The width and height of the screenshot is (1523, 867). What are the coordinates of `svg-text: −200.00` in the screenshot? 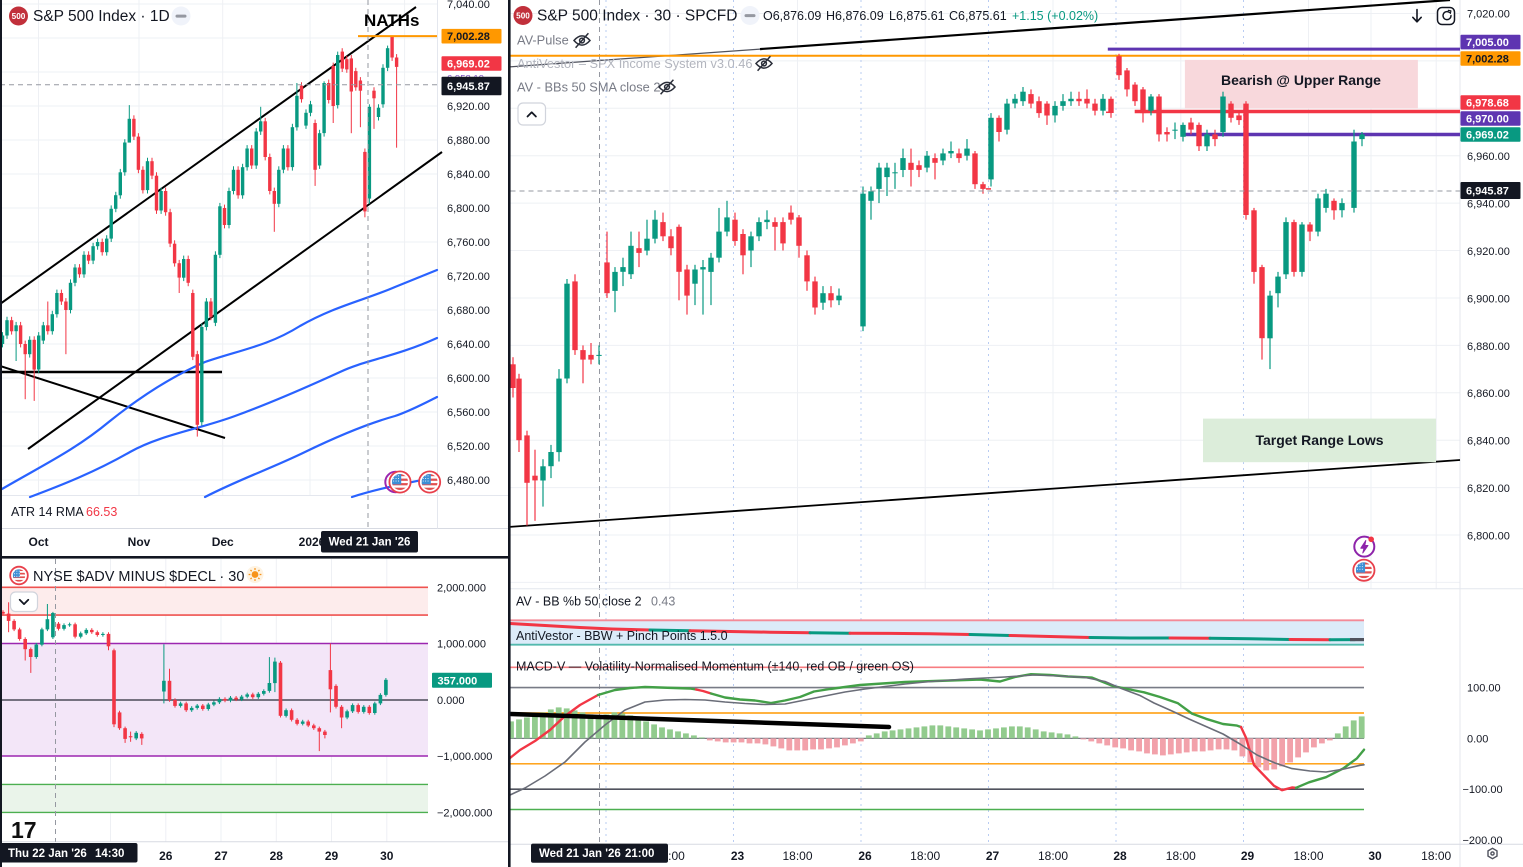 It's located at (1483, 841).